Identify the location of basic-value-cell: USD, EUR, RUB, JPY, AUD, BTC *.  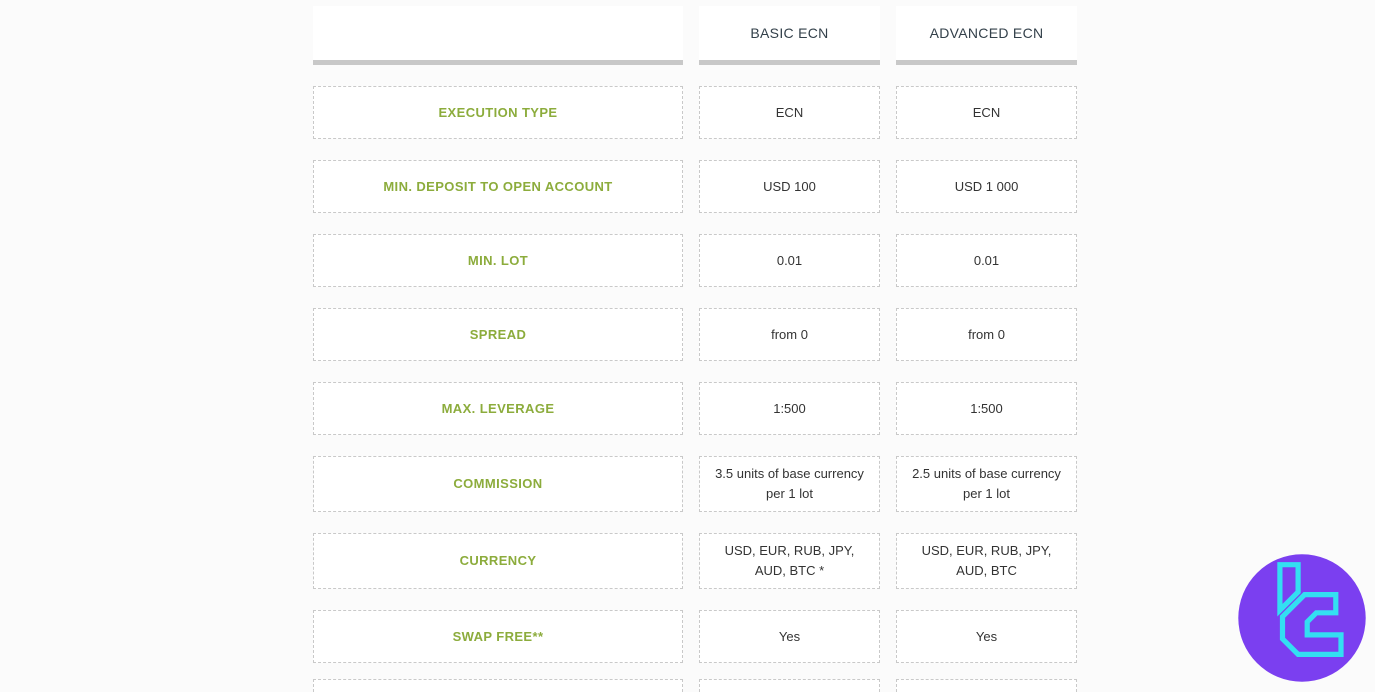
(789, 561).